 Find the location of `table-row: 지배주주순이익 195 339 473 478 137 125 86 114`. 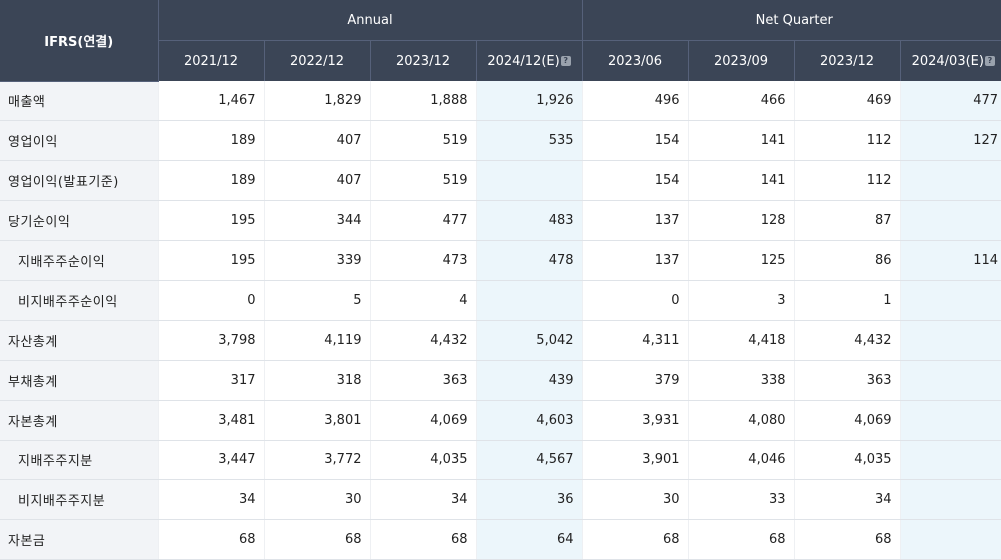

table-row: 지배주주순이익 195 339 473 478 137 125 86 114 is located at coordinates (500, 260).